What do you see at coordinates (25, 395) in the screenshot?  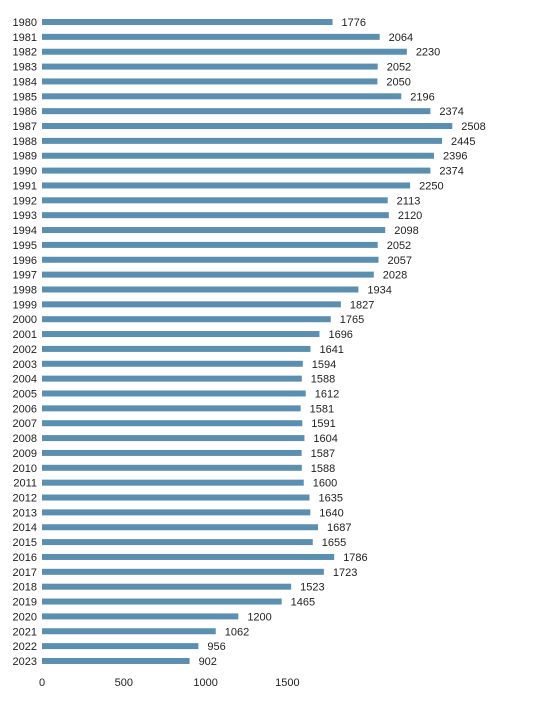 I see `y-tick-label: 2005` at bounding box center [25, 395].